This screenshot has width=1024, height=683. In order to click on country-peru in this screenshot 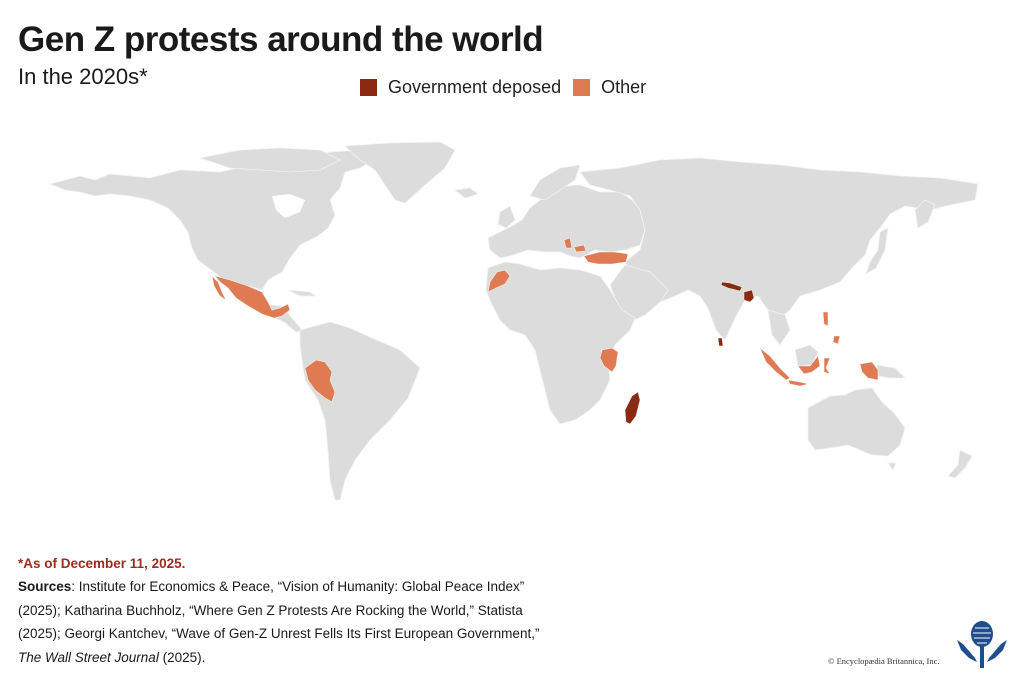, I will do `click(320, 381)`.